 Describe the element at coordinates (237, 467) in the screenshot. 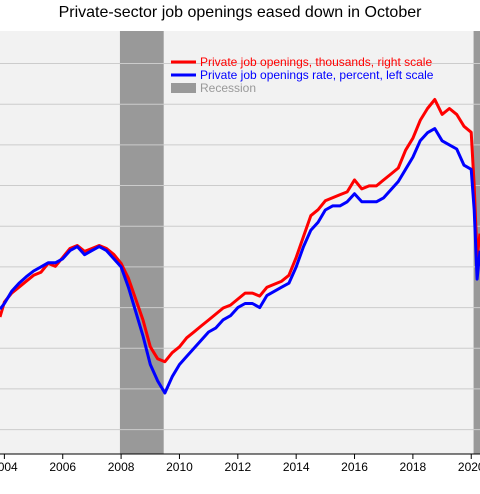

I see `x-tick-label: 2012` at that location.